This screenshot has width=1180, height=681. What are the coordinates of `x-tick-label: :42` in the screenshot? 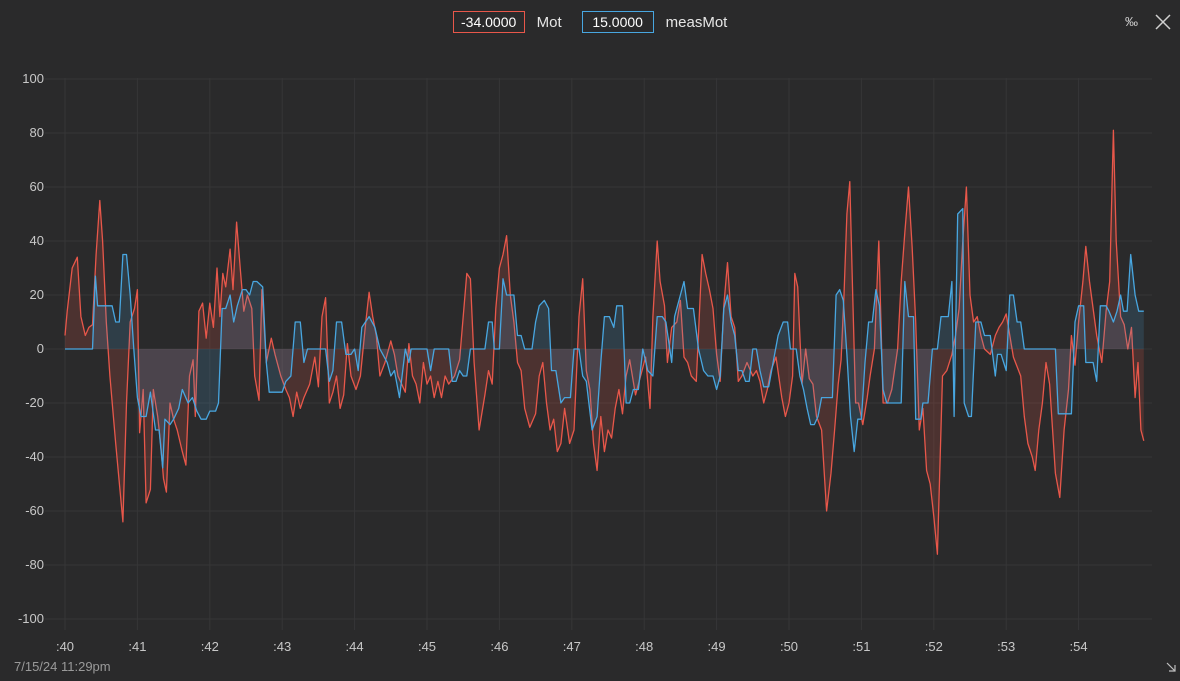 It's located at (210, 646).